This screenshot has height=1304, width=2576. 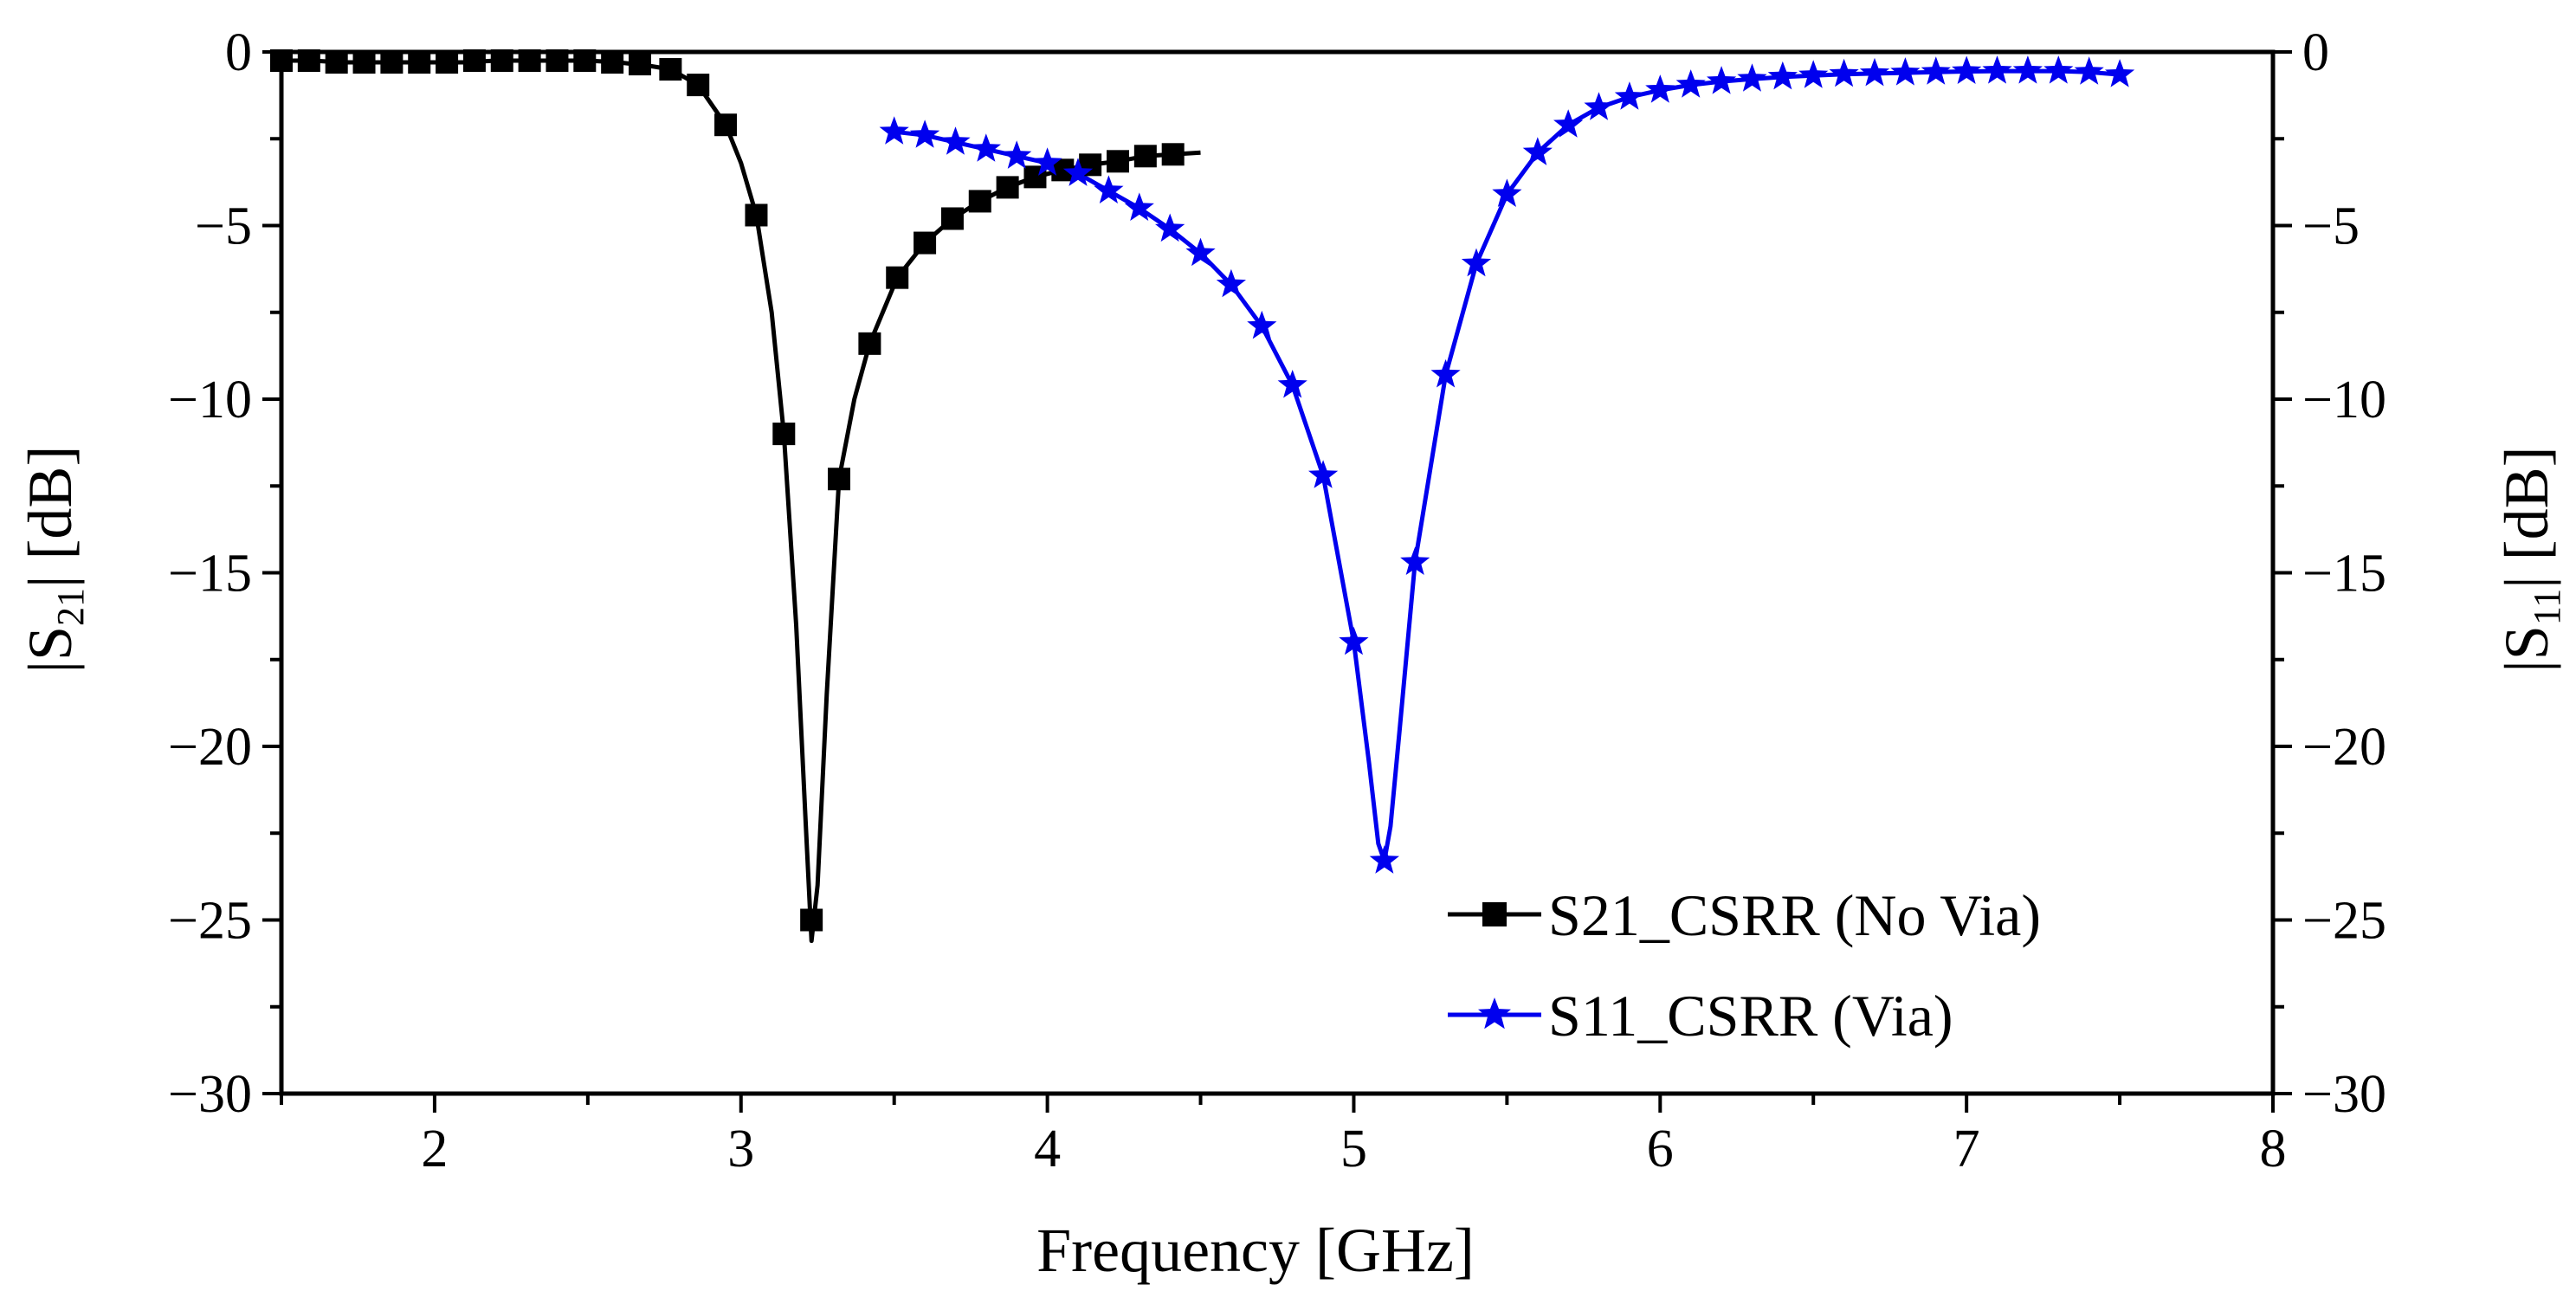 I want to click on y-tick-label-left: −5, so click(x=223, y=227).